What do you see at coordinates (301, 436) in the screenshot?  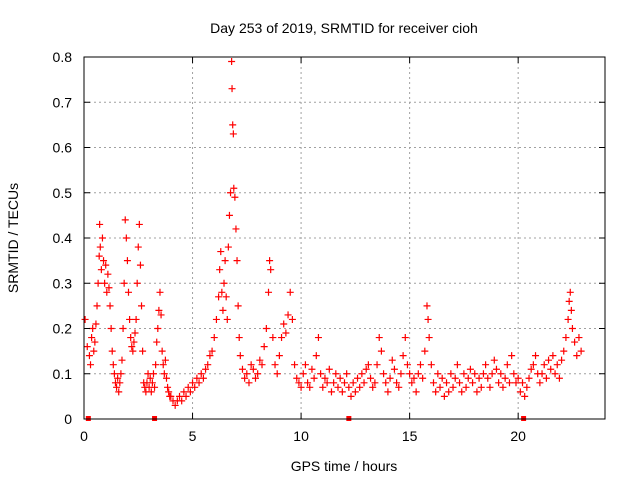 I see `x-tick-label: 10` at bounding box center [301, 436].